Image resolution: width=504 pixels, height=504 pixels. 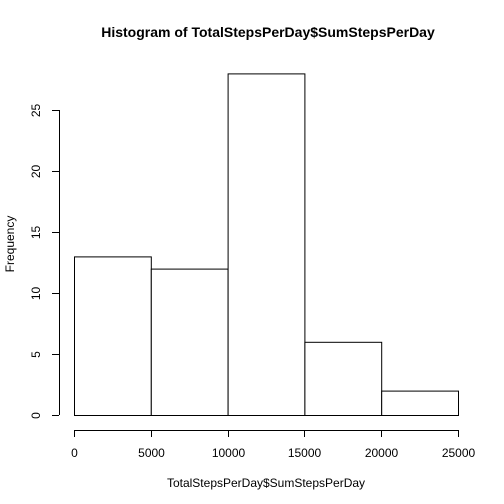 What do you see at coordinates (74, 453) in the screenshot?
I see `x-tick-label: 0` at bounding box center [74, 453].